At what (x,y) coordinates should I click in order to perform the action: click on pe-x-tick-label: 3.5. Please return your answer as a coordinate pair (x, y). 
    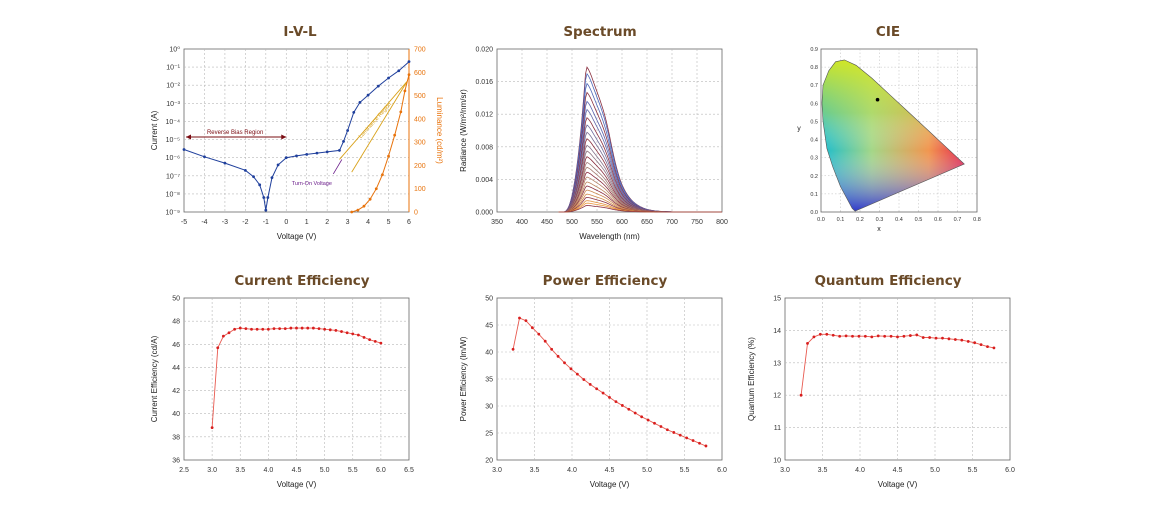
    Looking at the image, I should click on (535, 470).